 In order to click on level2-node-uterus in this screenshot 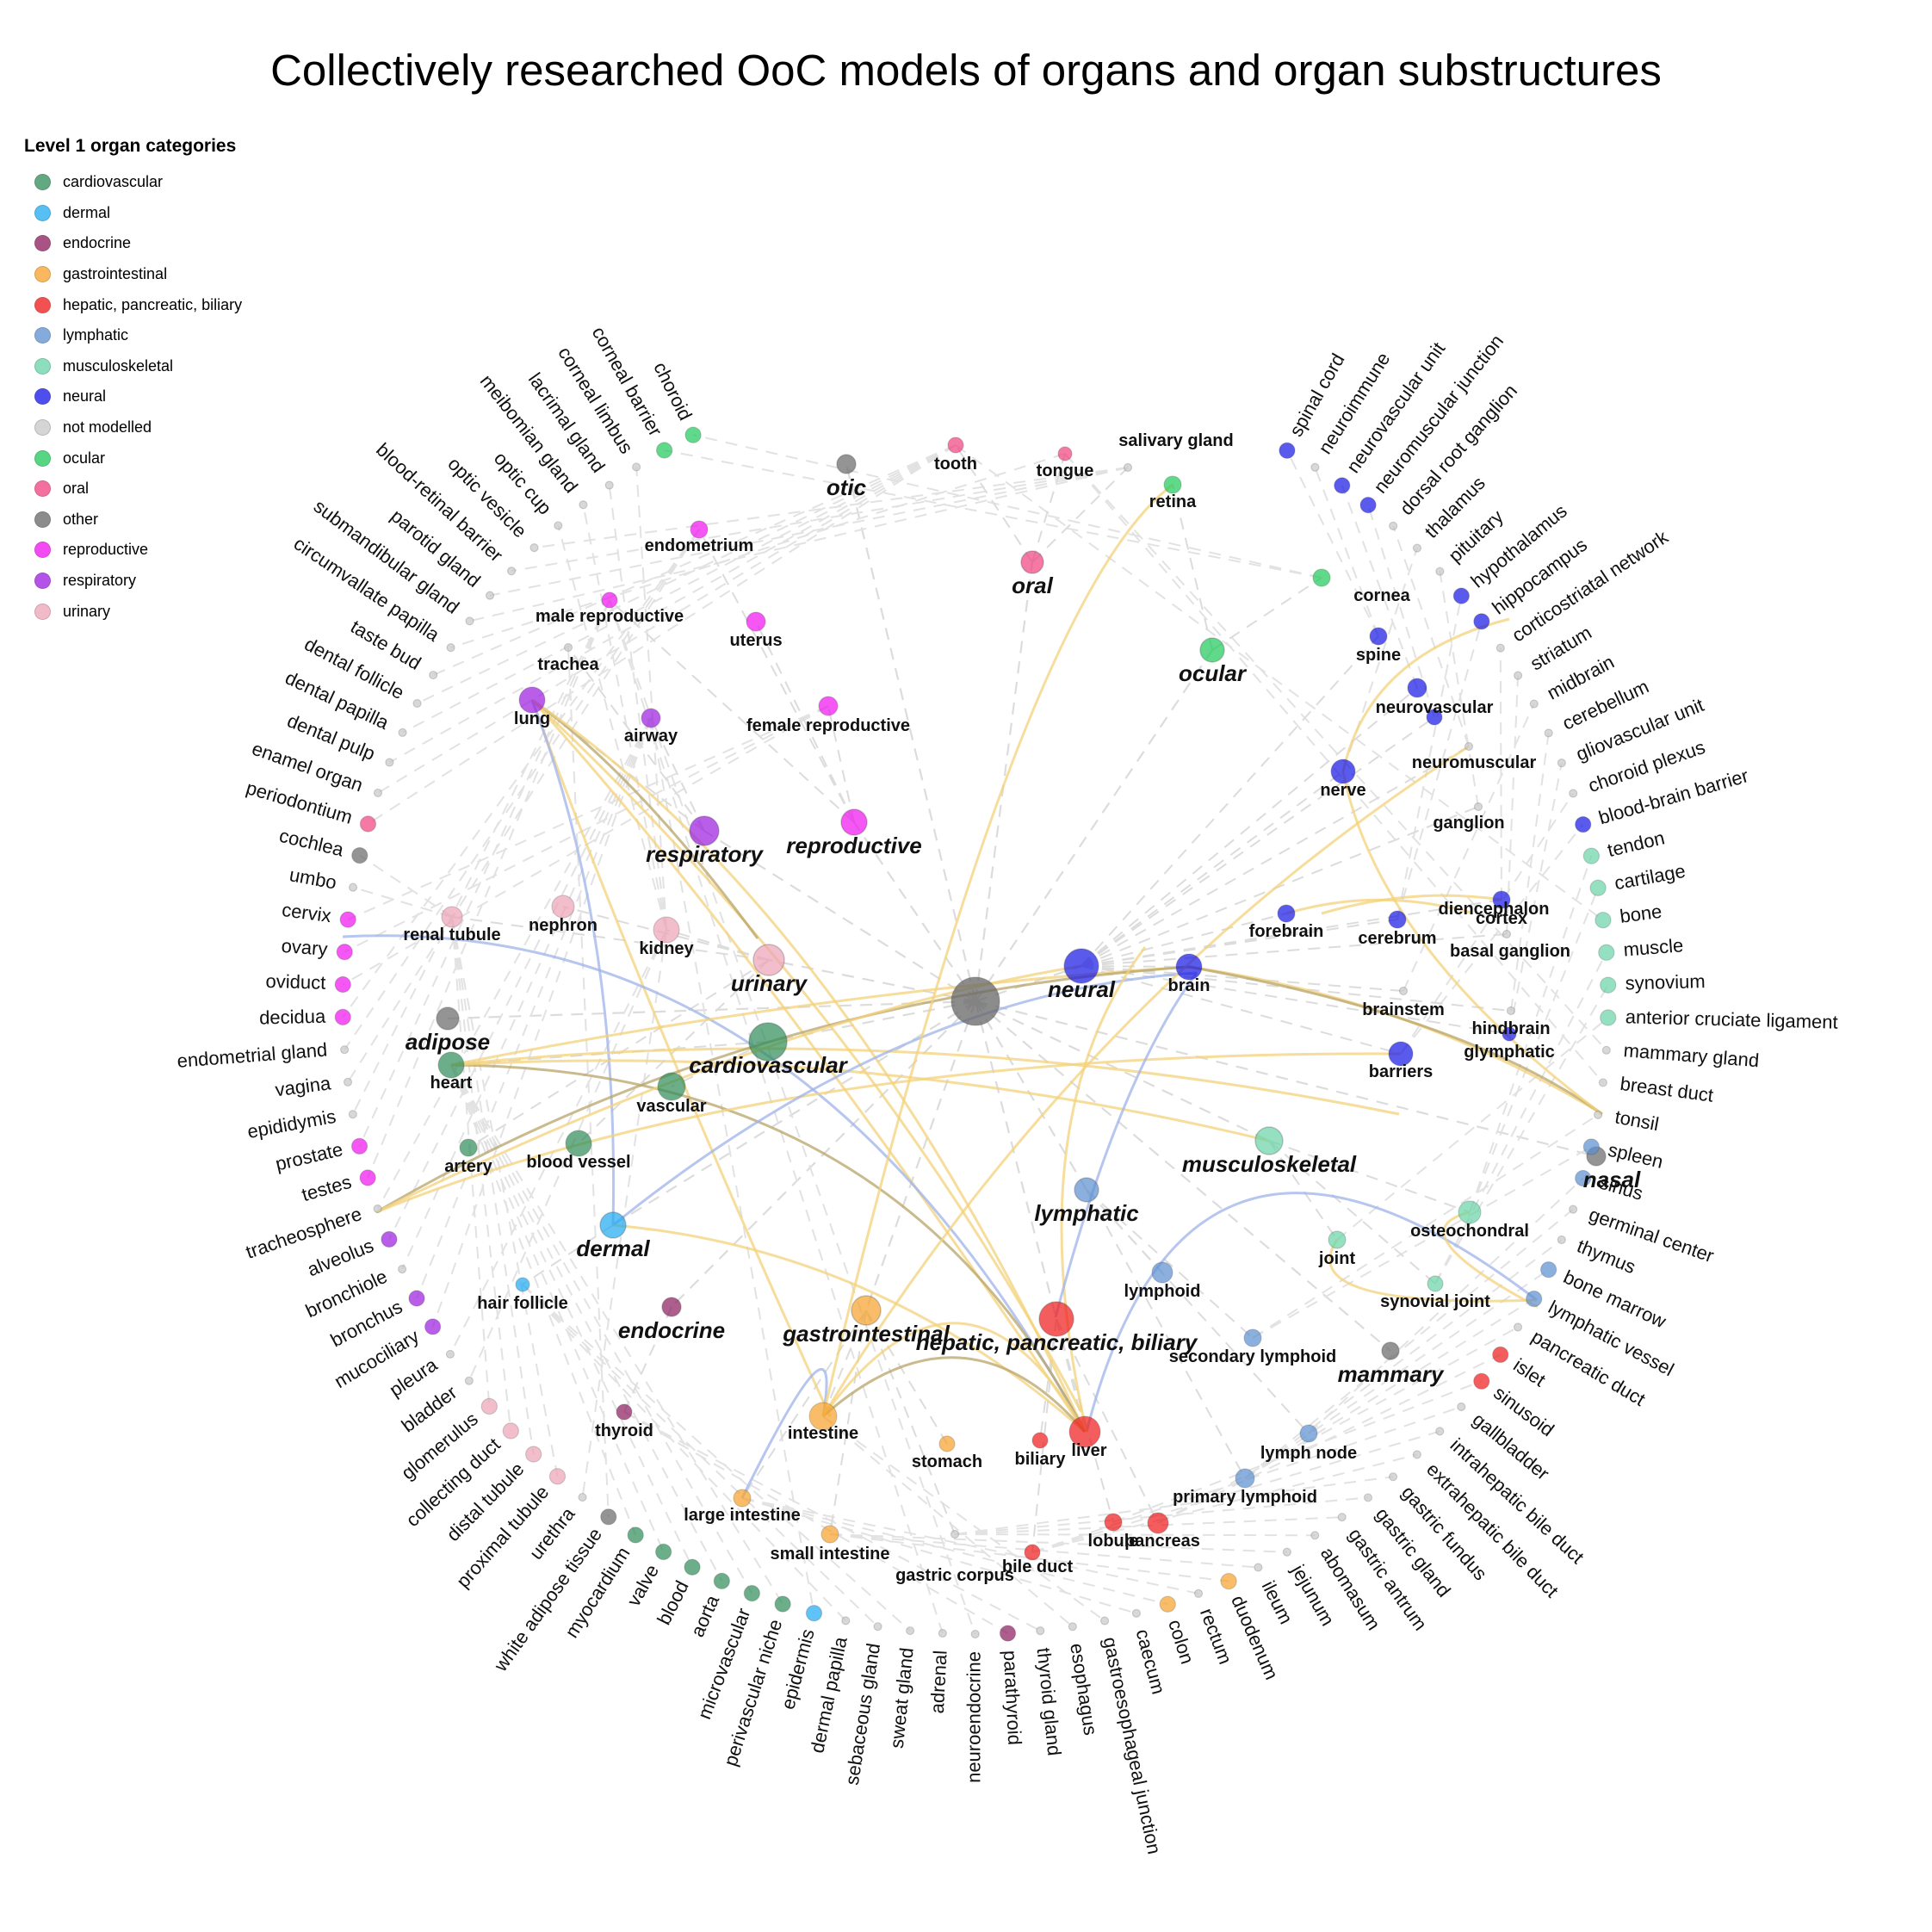, I will do `click(756, 622)`.